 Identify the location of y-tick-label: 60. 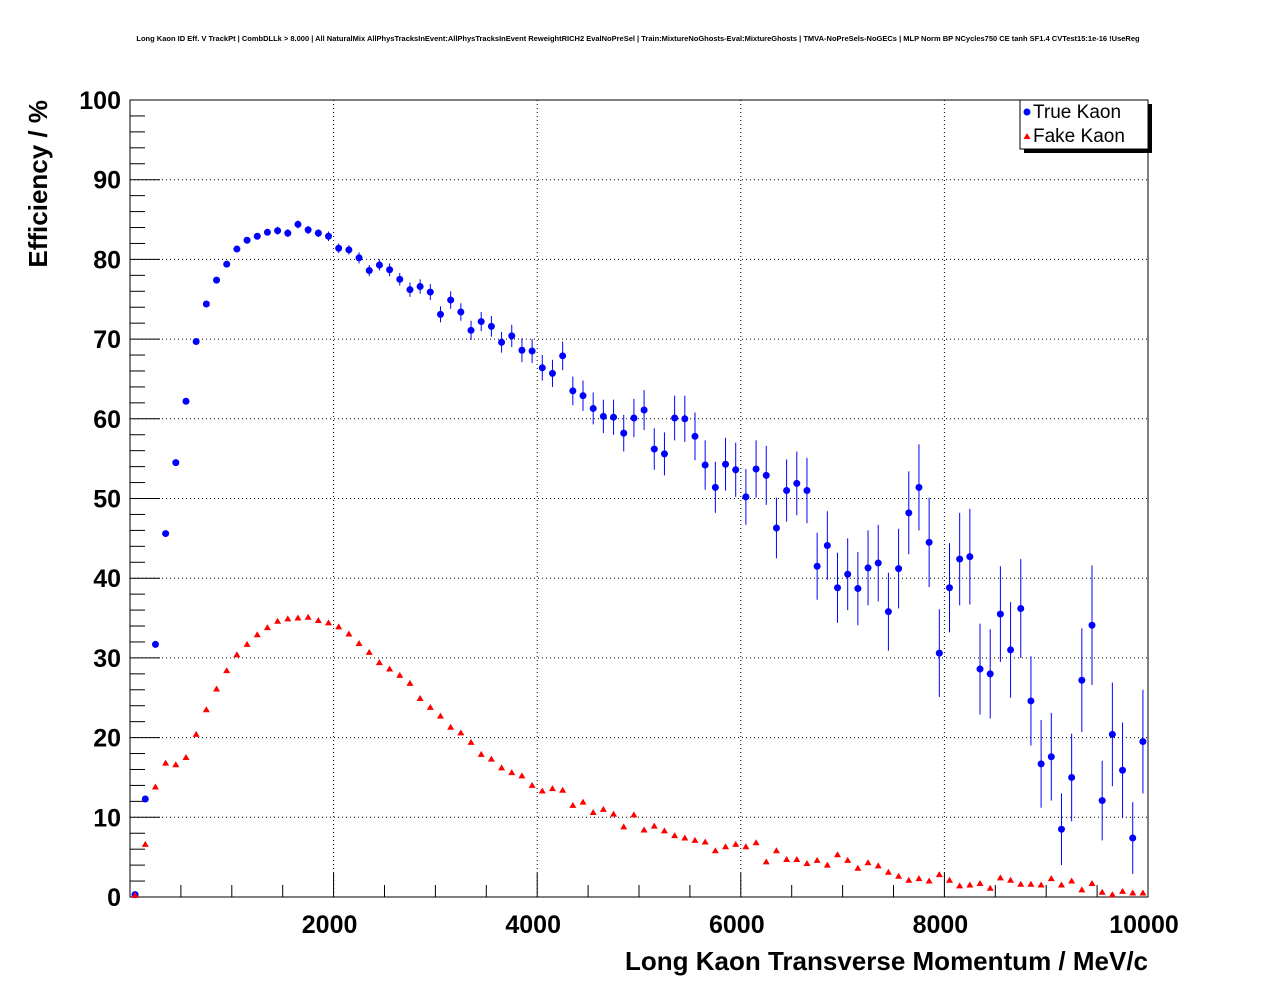
(107, 420).